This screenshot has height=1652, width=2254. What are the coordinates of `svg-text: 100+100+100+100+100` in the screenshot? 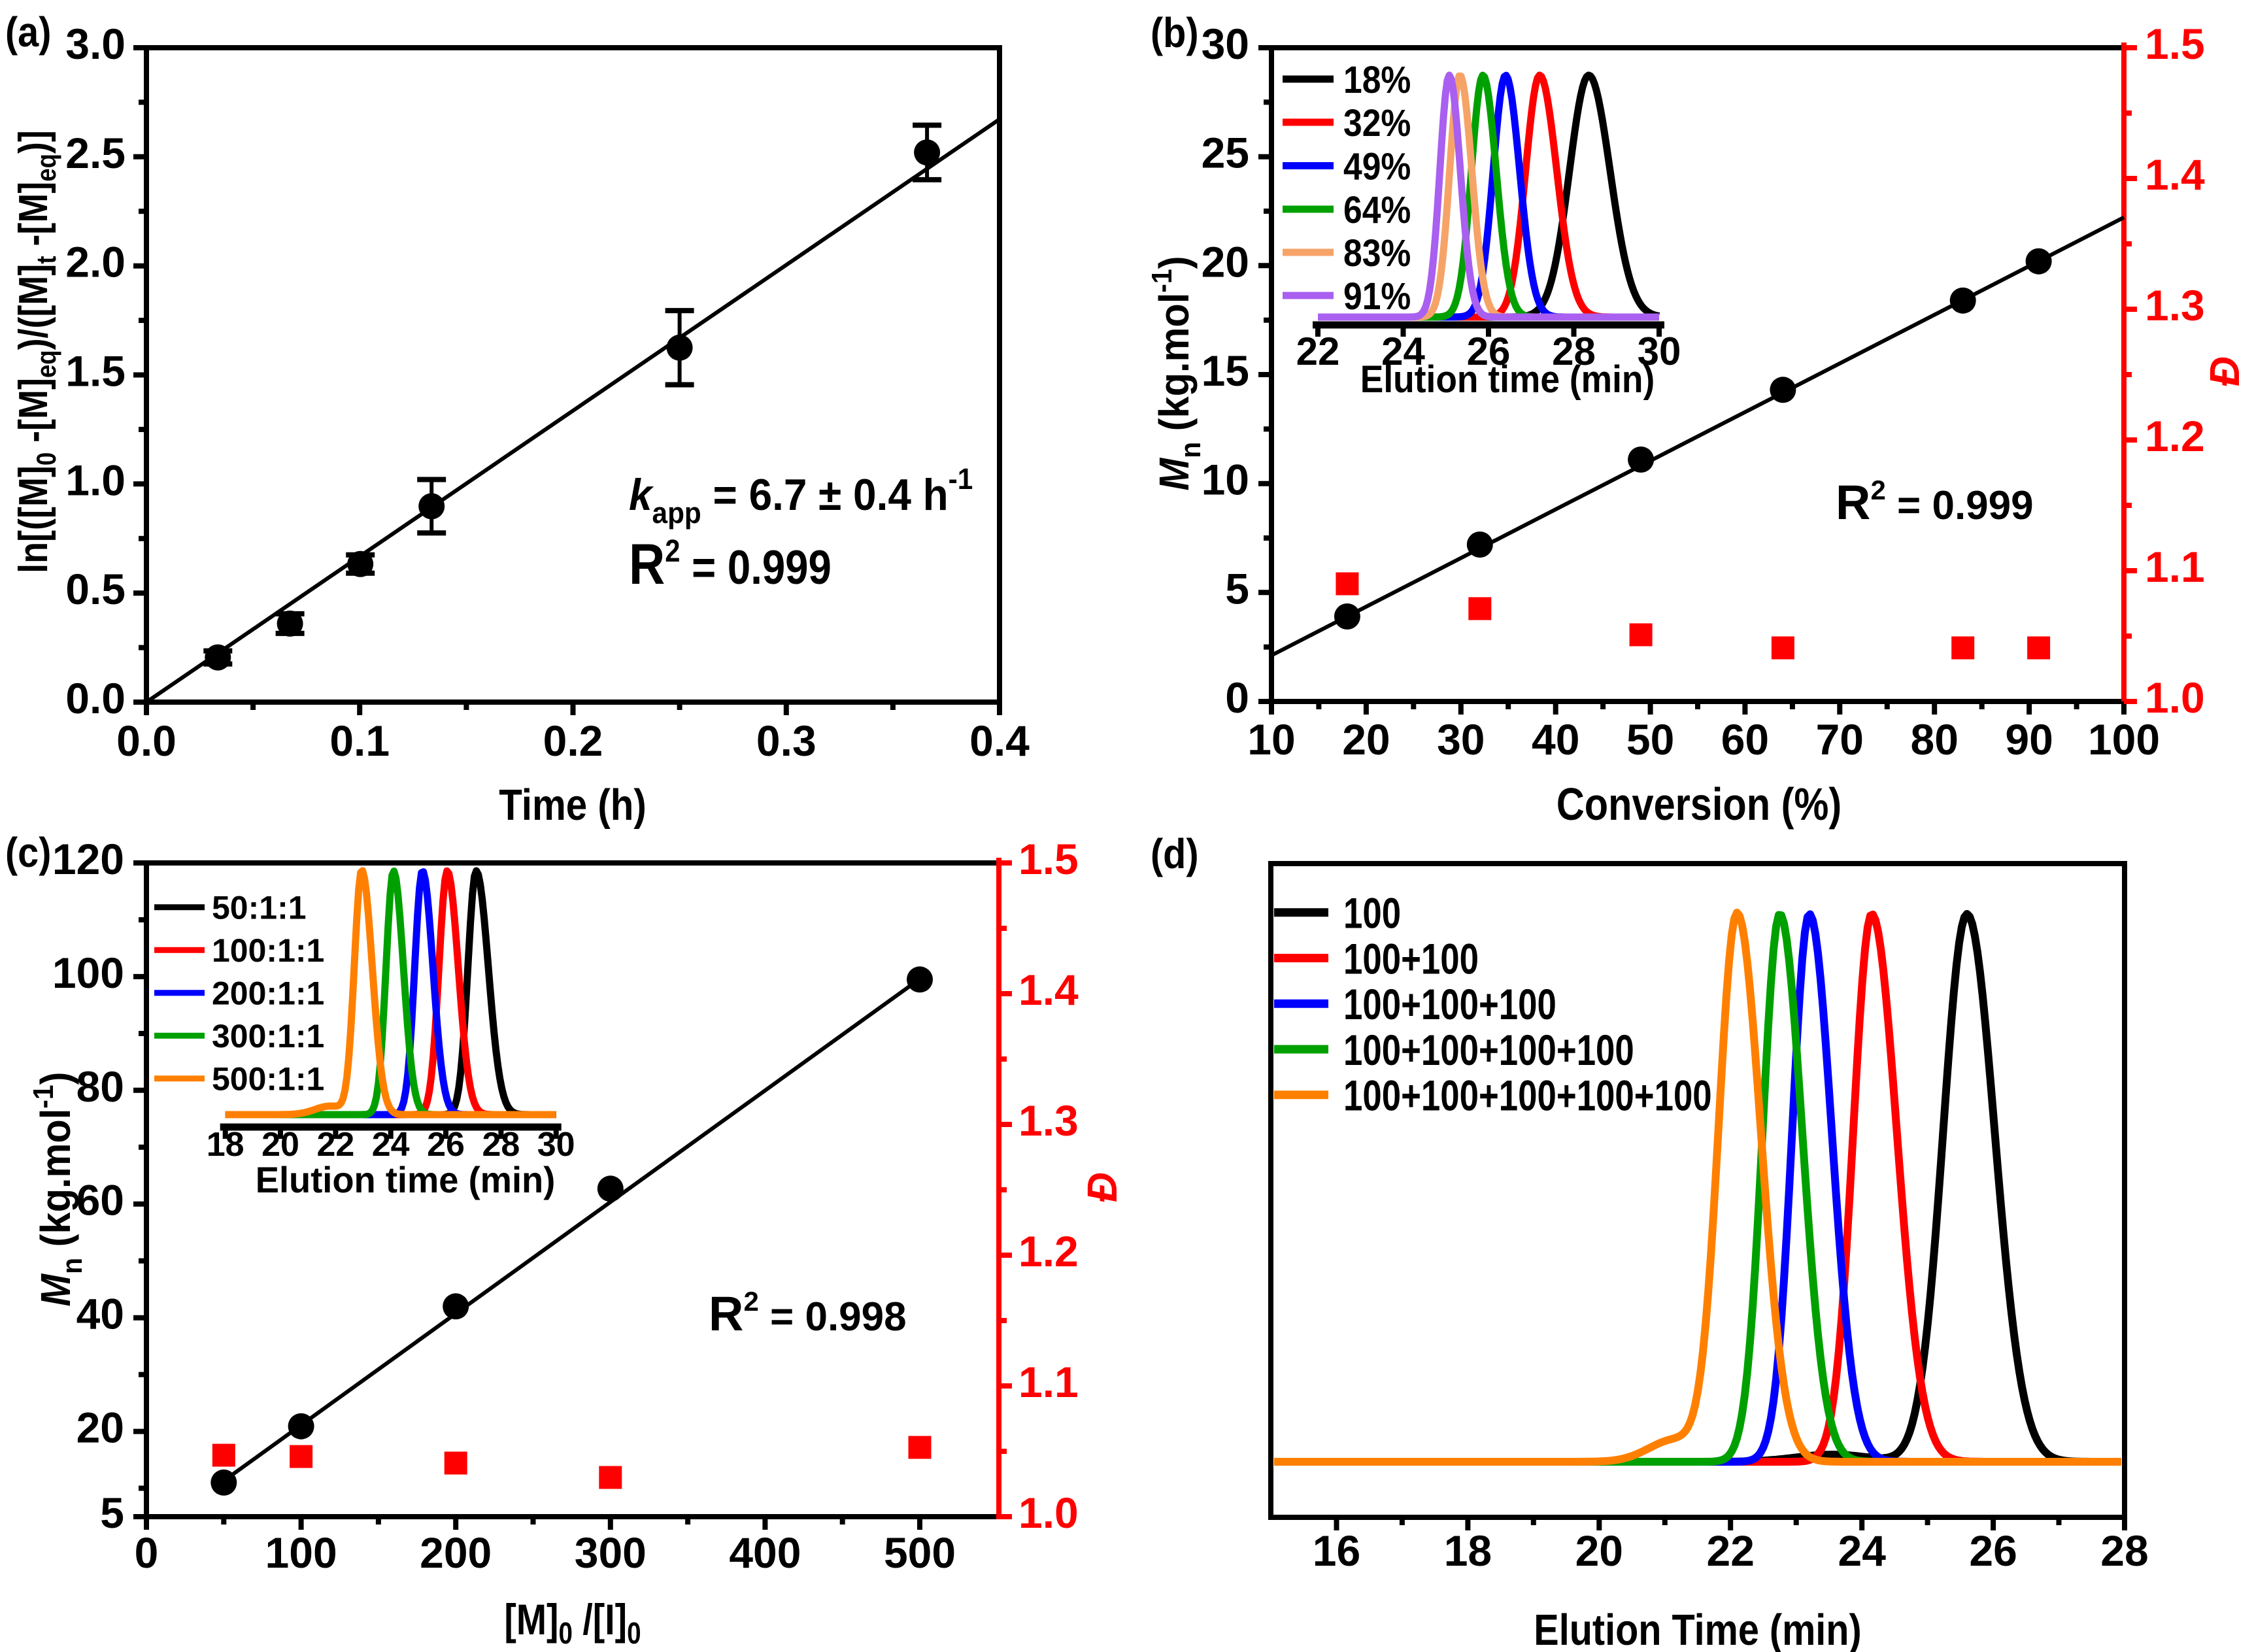 It's located at (1527, 1095).